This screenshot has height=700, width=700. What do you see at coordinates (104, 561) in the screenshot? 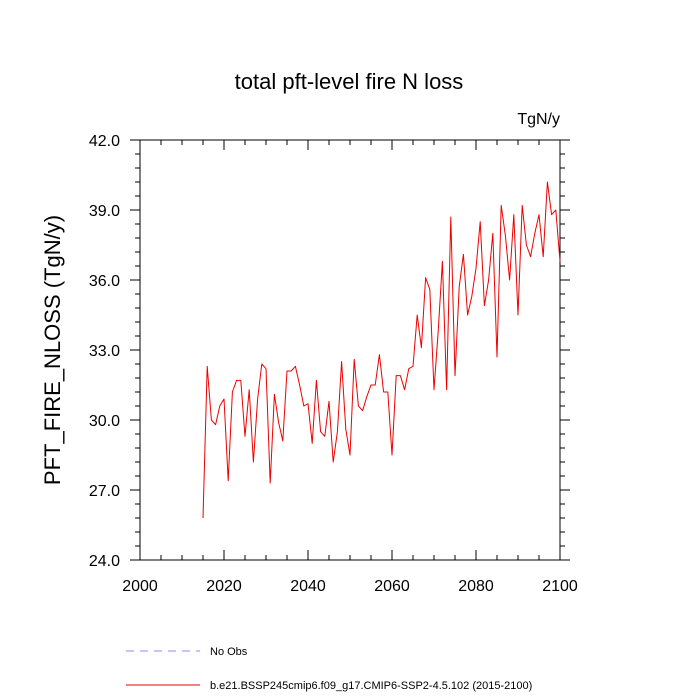
I see `y-tick-label: 24.0` at bounding box center [104, 561].